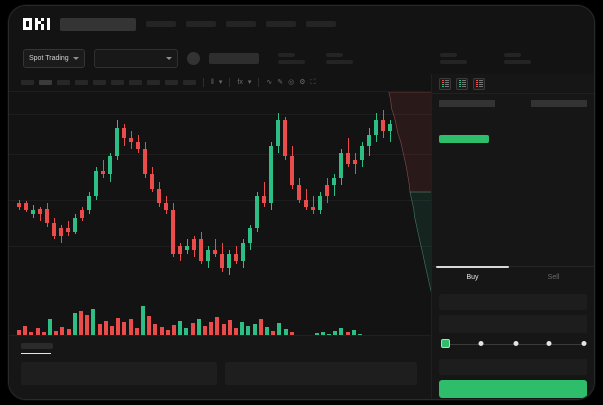 The width and height of the screenshot is (603, 405). I want to click on chart-toolbar: ‖ ▾ fx ▾ ∿ ✎ ◎ ⚙ ⛶, so click(301, 83).